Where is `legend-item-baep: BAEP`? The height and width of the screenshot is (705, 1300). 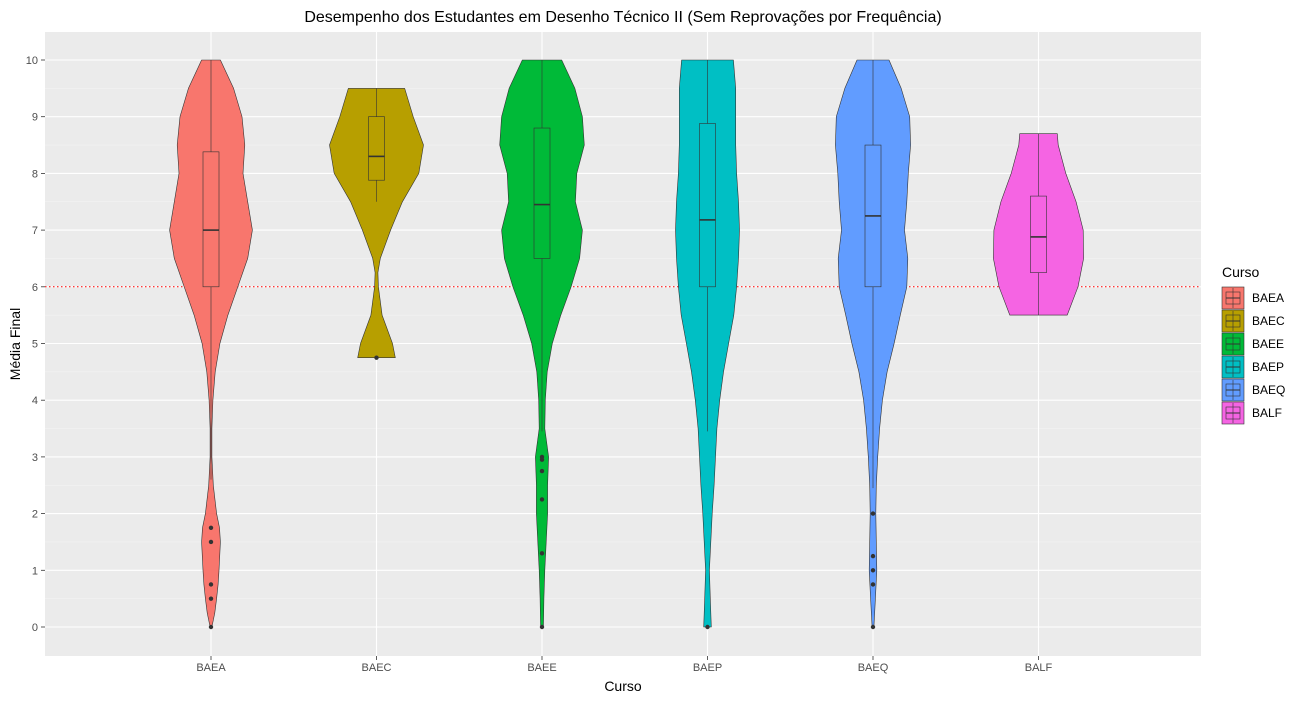
legend-item-baep: BAEP is located at coordinates (1252, 367).